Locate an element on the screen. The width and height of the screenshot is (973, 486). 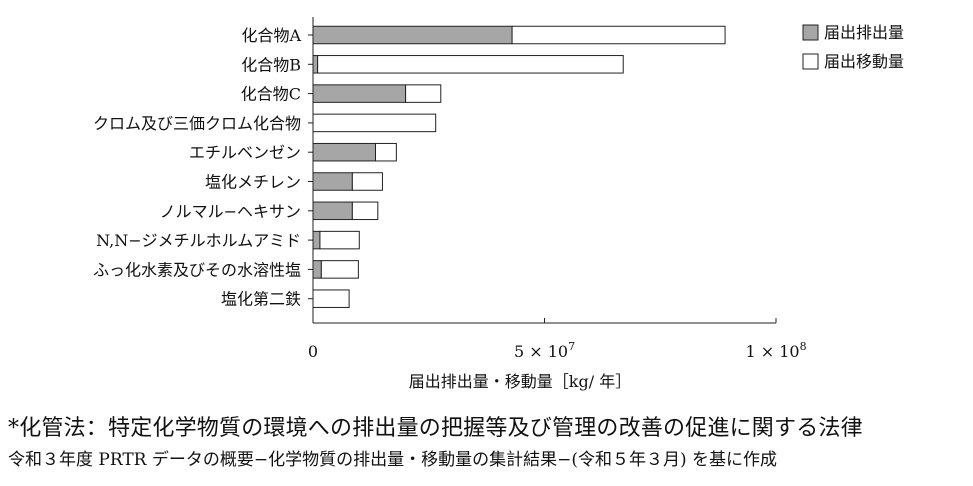
x-tick-label: 5 × 107 is located at coordinates (544, 350).